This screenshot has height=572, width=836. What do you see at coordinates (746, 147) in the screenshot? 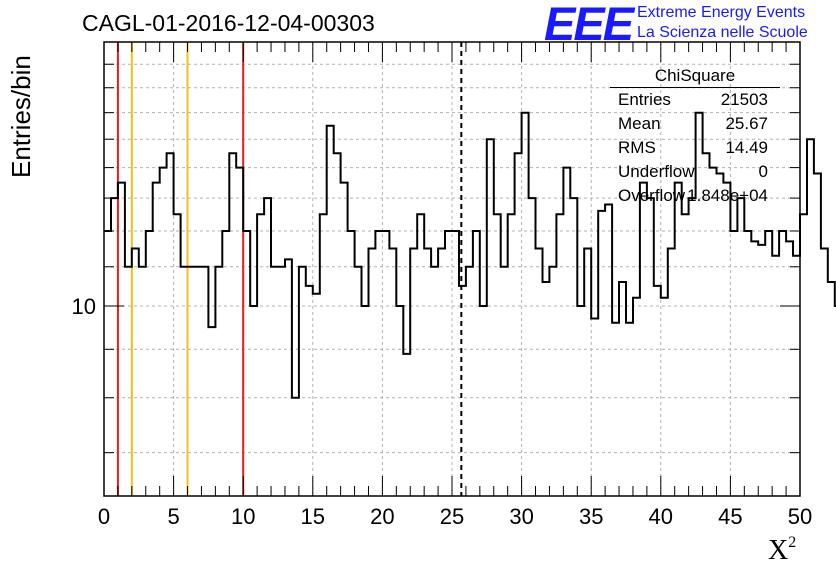
I see `stats-value: 14.49` at bounding box center [746, 147].